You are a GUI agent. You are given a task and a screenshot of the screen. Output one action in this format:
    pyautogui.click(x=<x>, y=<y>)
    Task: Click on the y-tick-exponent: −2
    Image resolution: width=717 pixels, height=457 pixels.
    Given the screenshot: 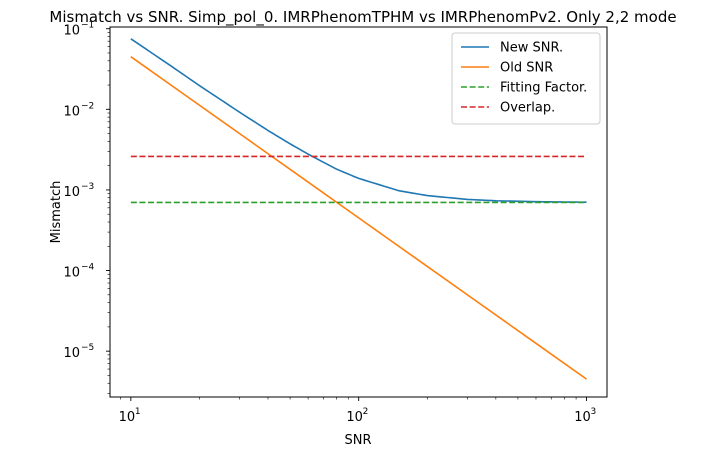 What is the action you would take?
    pyautogui.click(x=87, y=106)
    